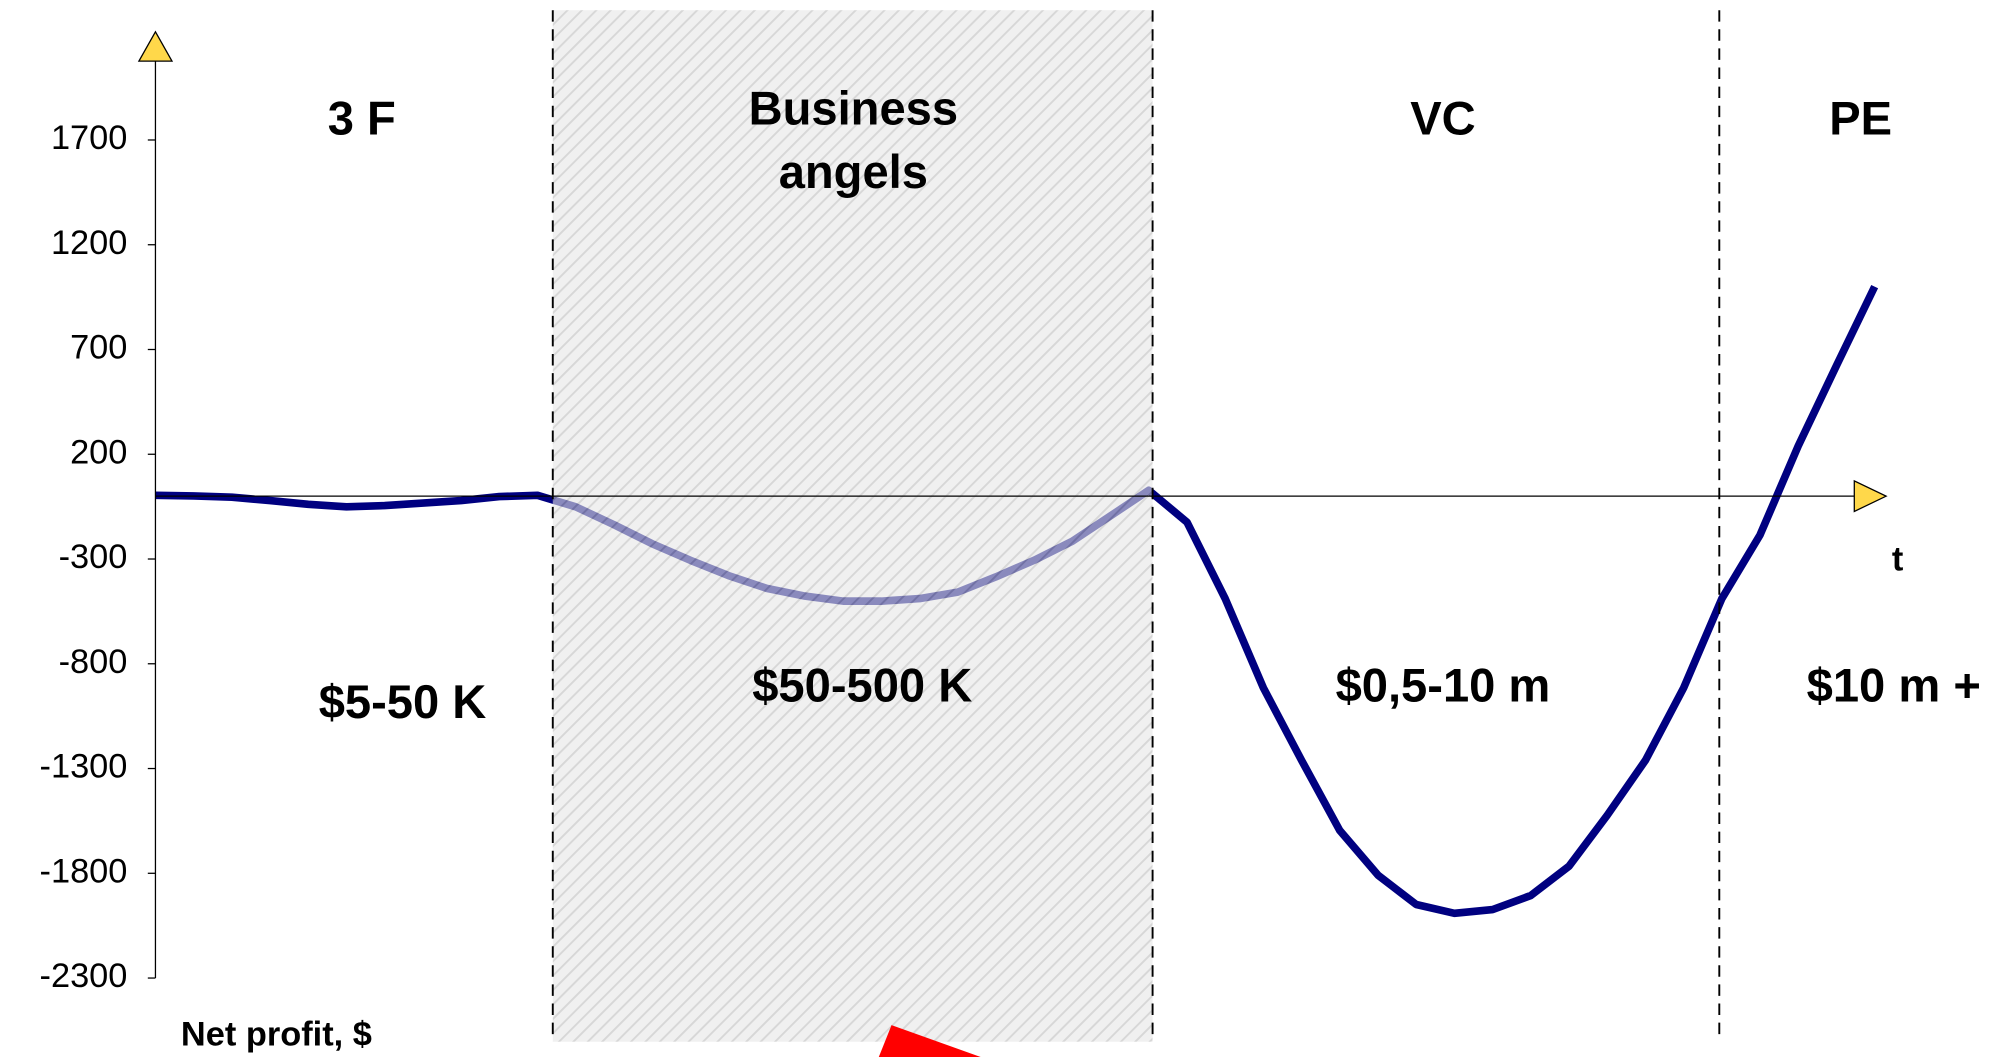 Image resolution: width=1997 pixels, height=1057 pixels. I want to click on stage-name: VC, so click(1442, 118).